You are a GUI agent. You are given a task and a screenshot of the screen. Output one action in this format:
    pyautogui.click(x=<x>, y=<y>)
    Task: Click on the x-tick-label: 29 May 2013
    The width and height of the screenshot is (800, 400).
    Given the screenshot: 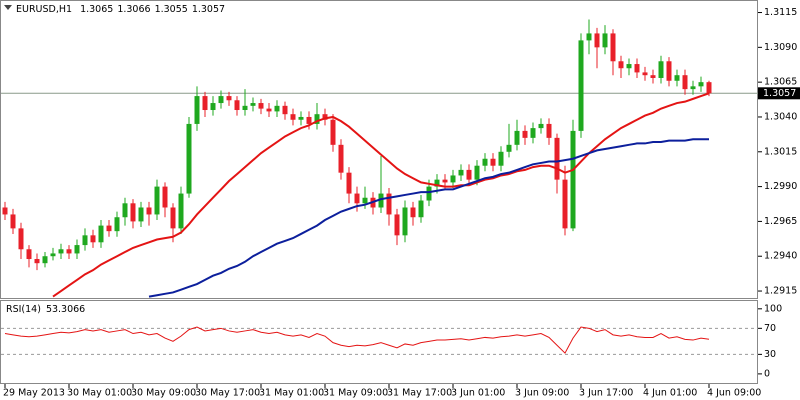 What is the action you would take?
    pyautogui.click(x=34, y=393)
    